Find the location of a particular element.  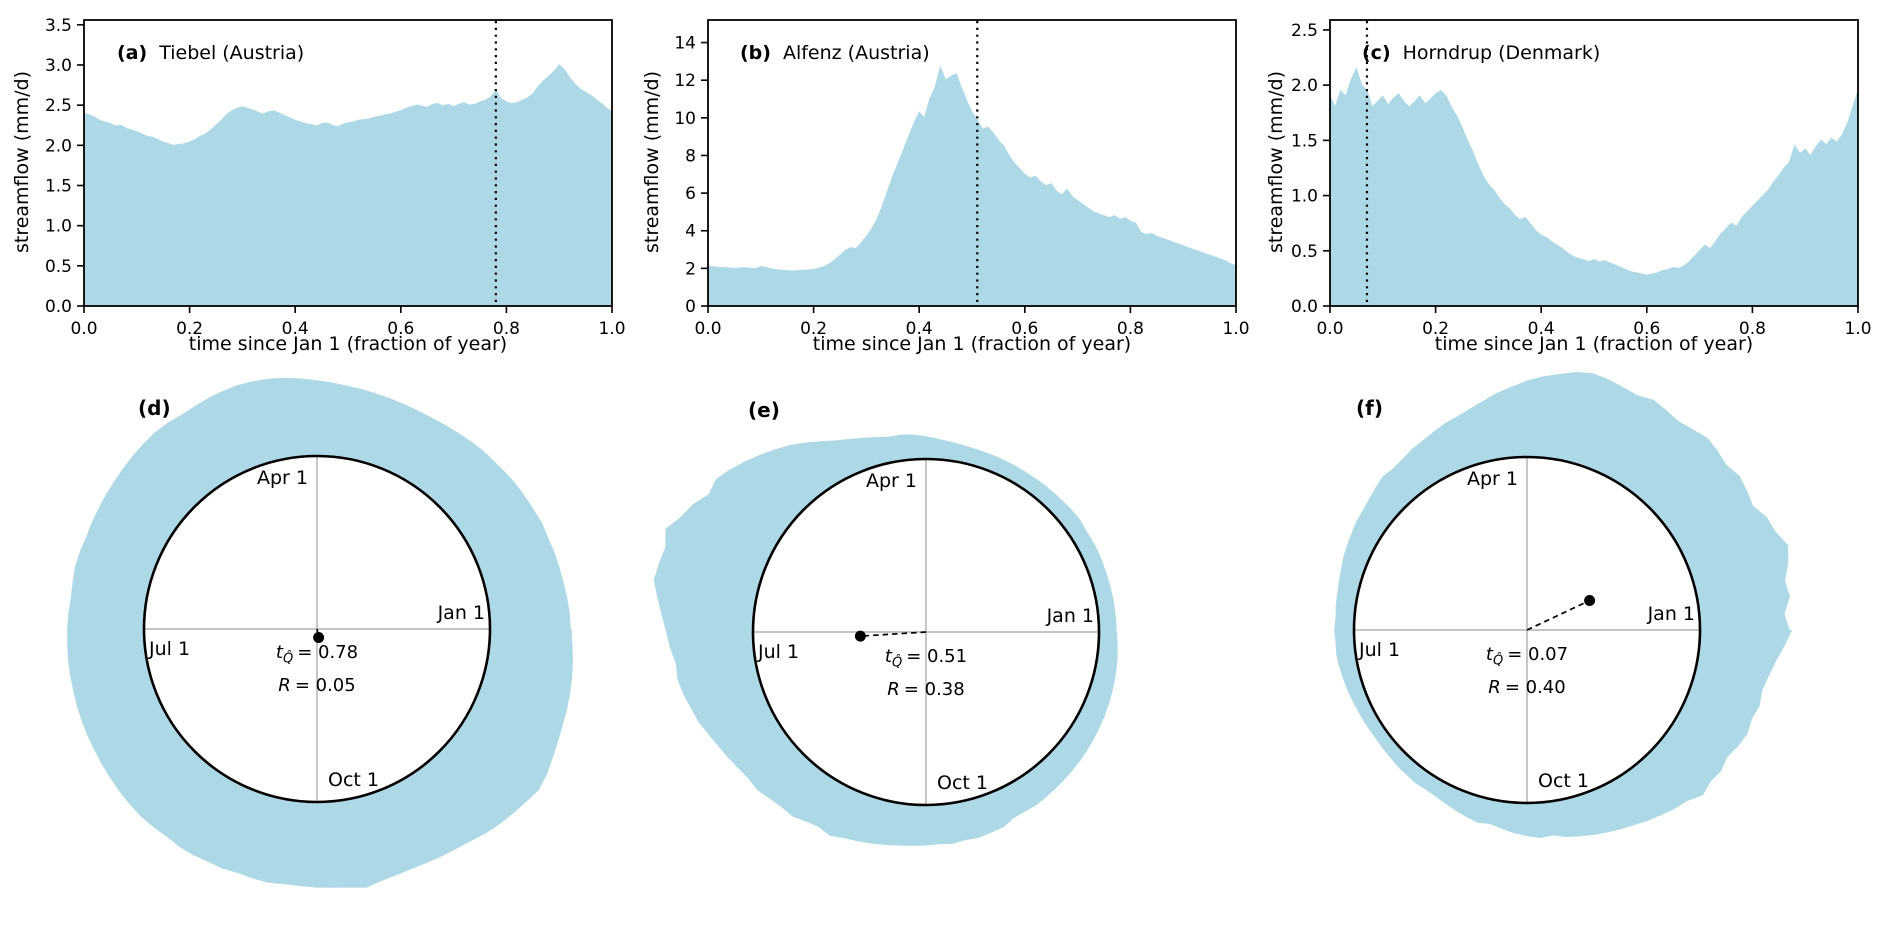

panel-a-station: Tiebel (Austria) is located at coordinates (232, 53).